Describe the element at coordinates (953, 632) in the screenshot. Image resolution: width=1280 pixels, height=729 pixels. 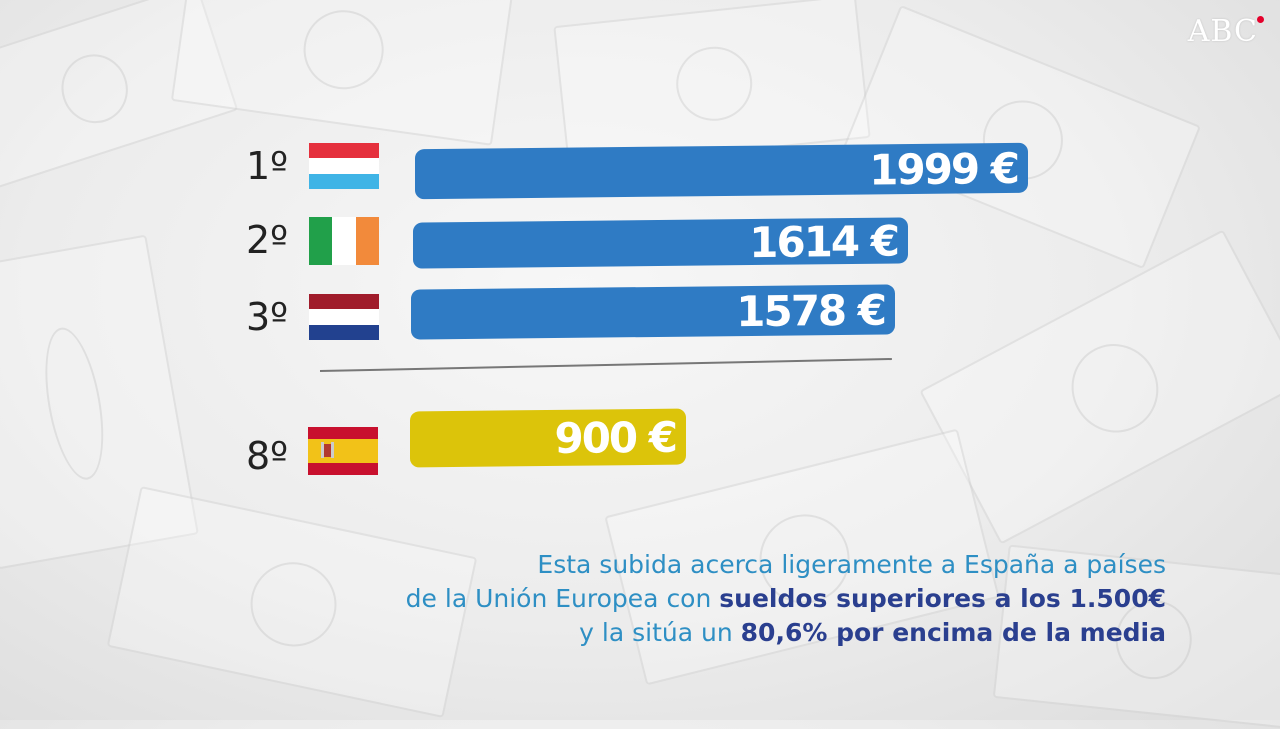
I see `caption-line-3-bold: 80,6% por encima de la media` at that location.